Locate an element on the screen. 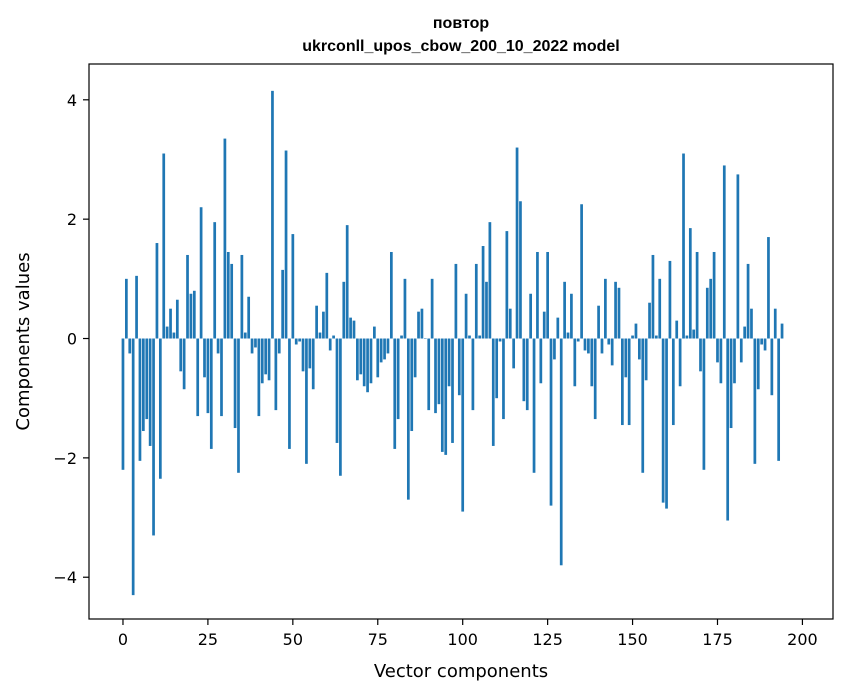 The height and width of the screenshot is (696, 847). y-axis-label: Components values is located at coordinates (23, 341).